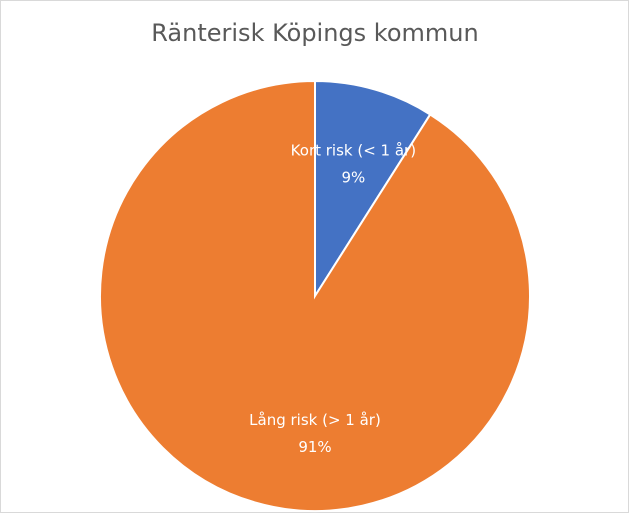 The image size is (629, 513). What do you see at coordinates (315, 420) in the screenshot?
I see `data-label-category: Lång risk (> 1 år)` at bounding box center [315, 420].